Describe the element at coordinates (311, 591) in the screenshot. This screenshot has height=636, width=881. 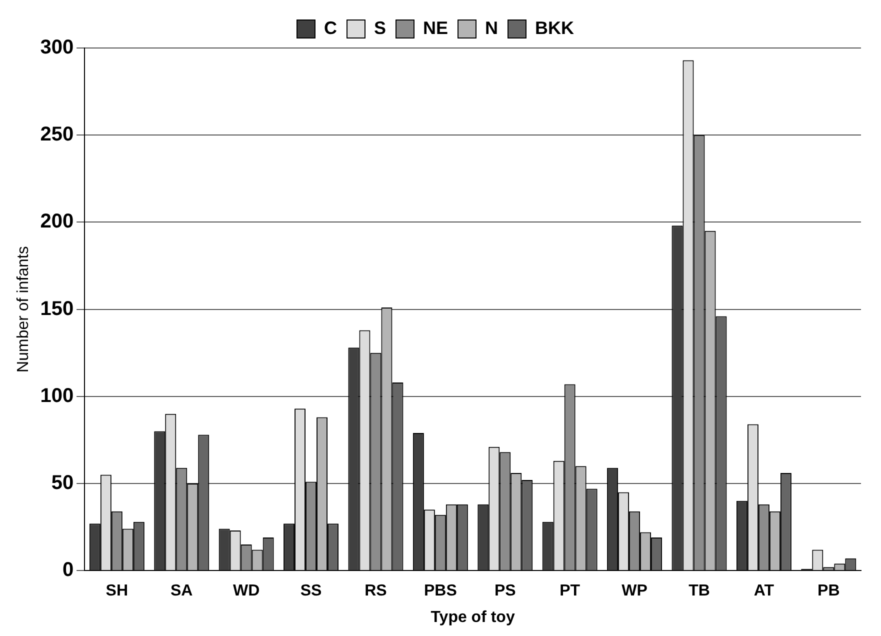
I see `x-tick-label: SS` at that location.